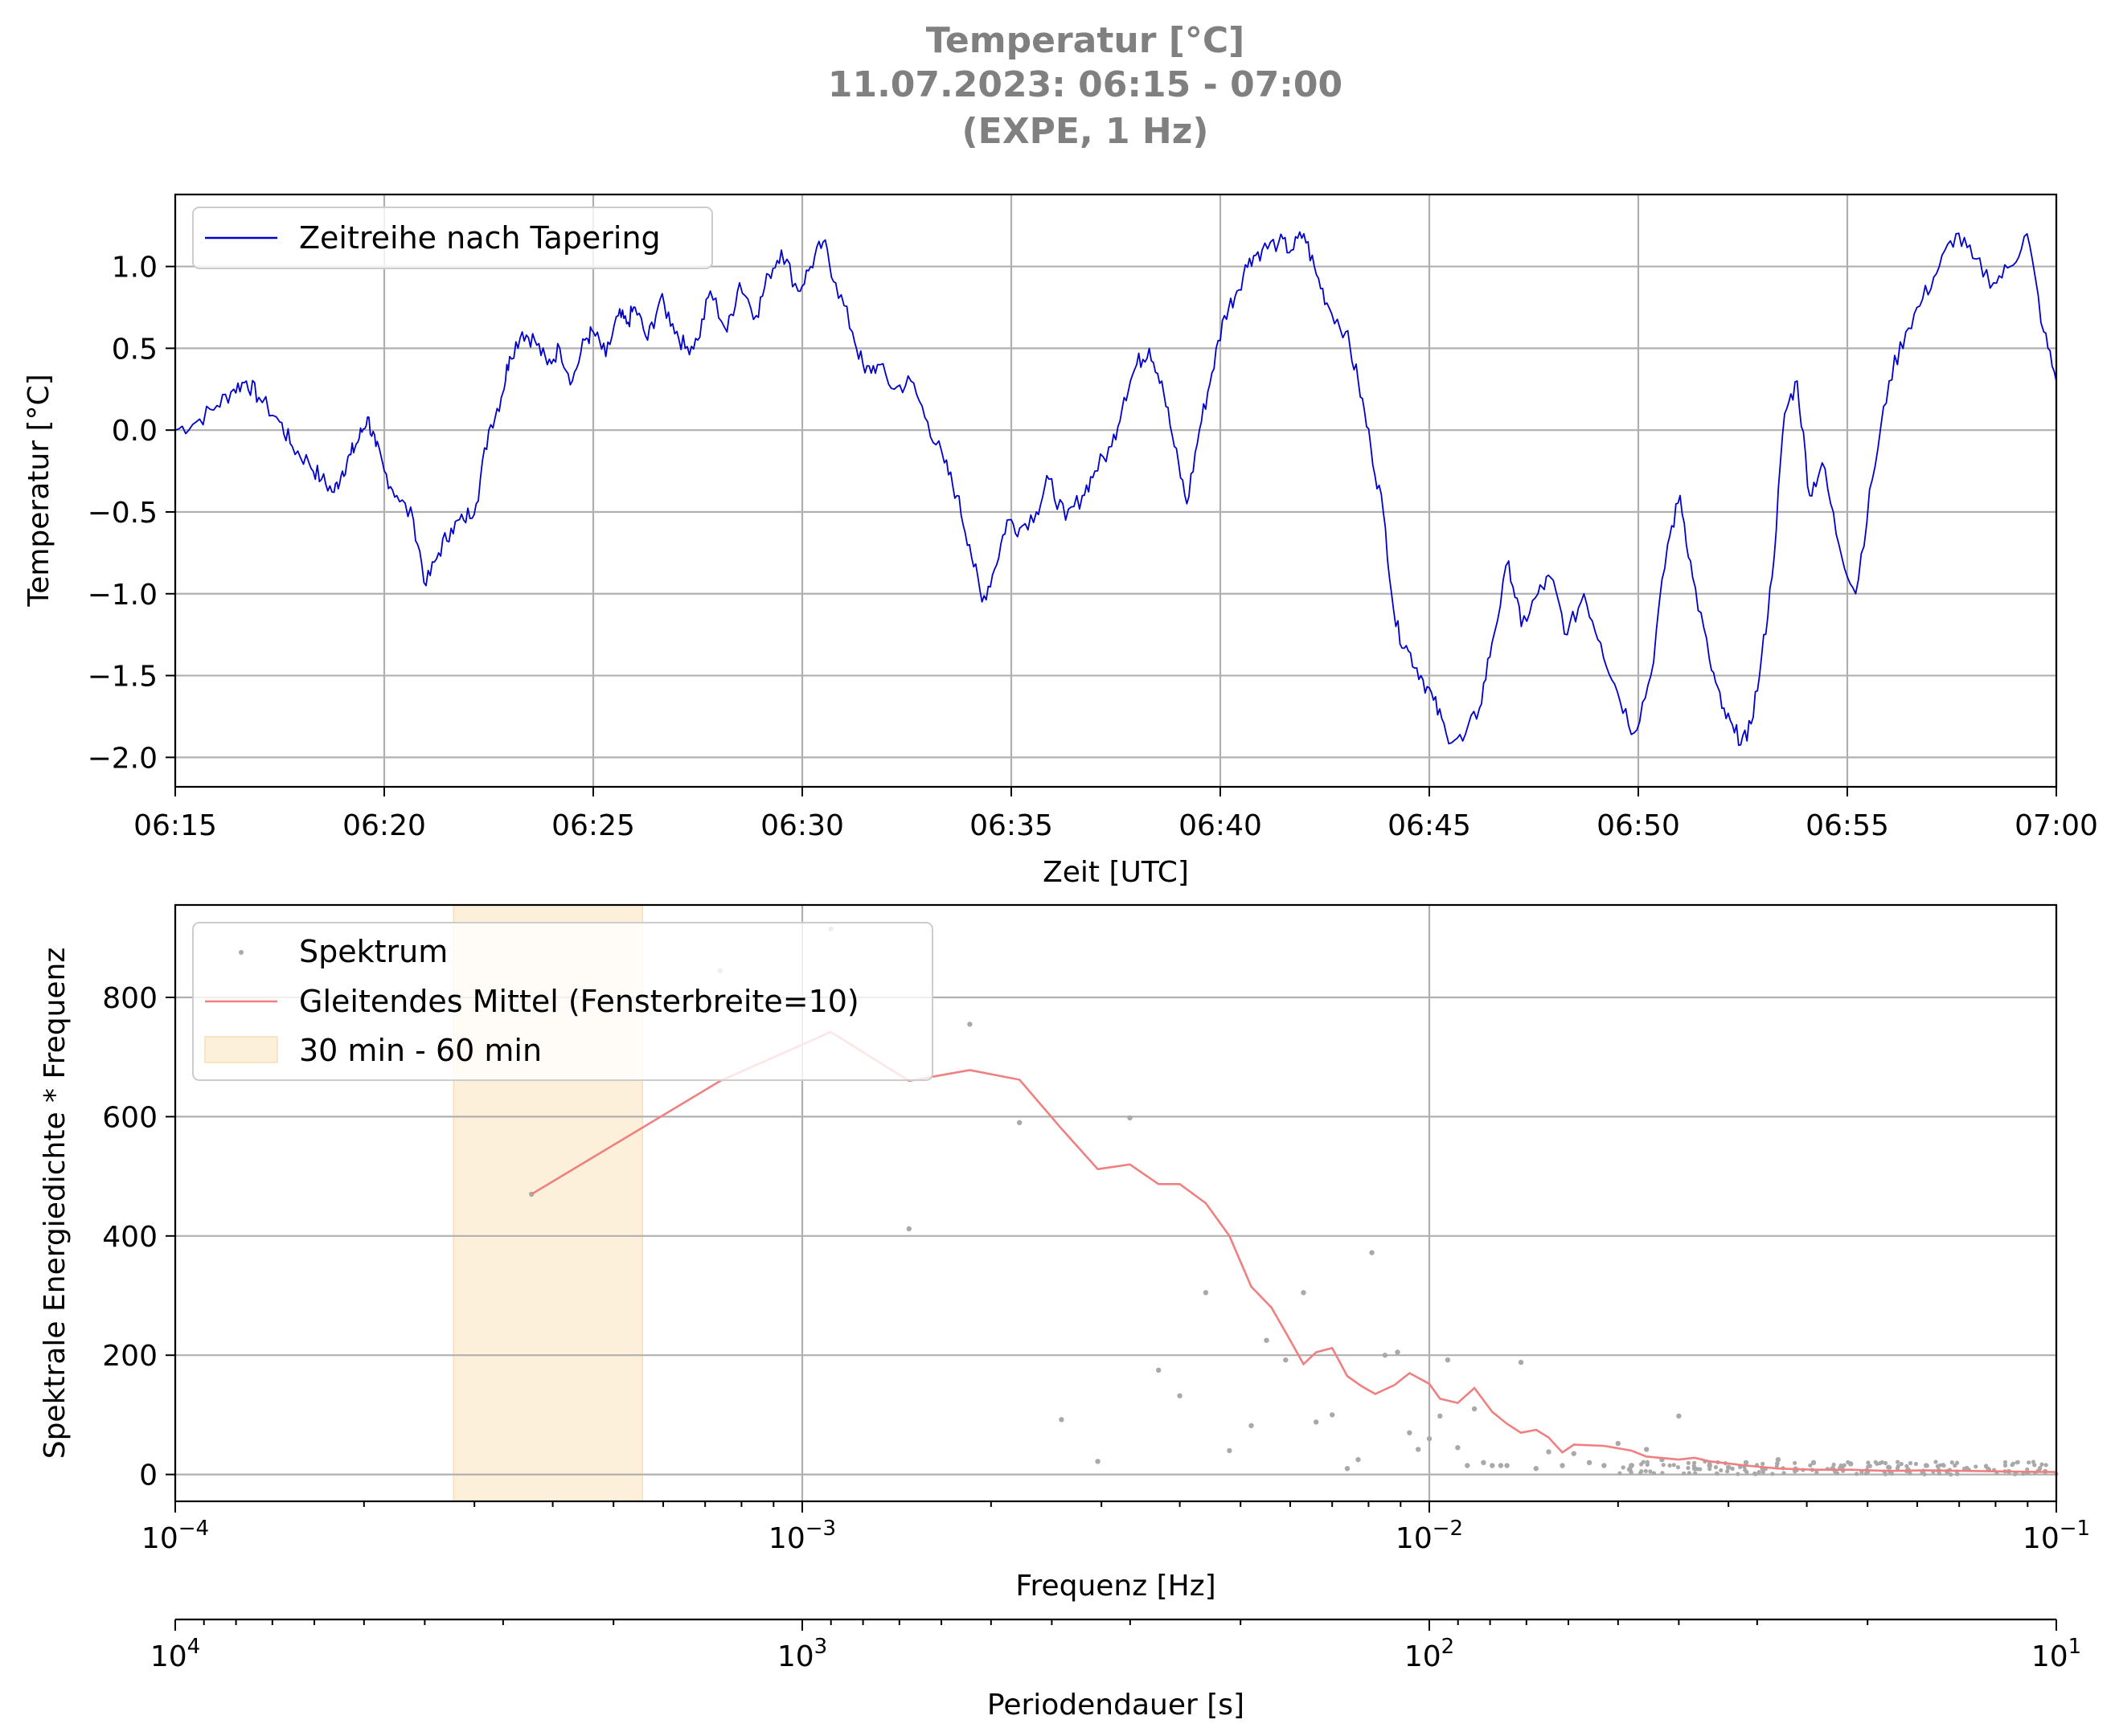 Image resolution: width=2115 pixels, height=1736 pixels. I want to click on timeseries-x-tick-label: 06:35, so click(1011, 825).